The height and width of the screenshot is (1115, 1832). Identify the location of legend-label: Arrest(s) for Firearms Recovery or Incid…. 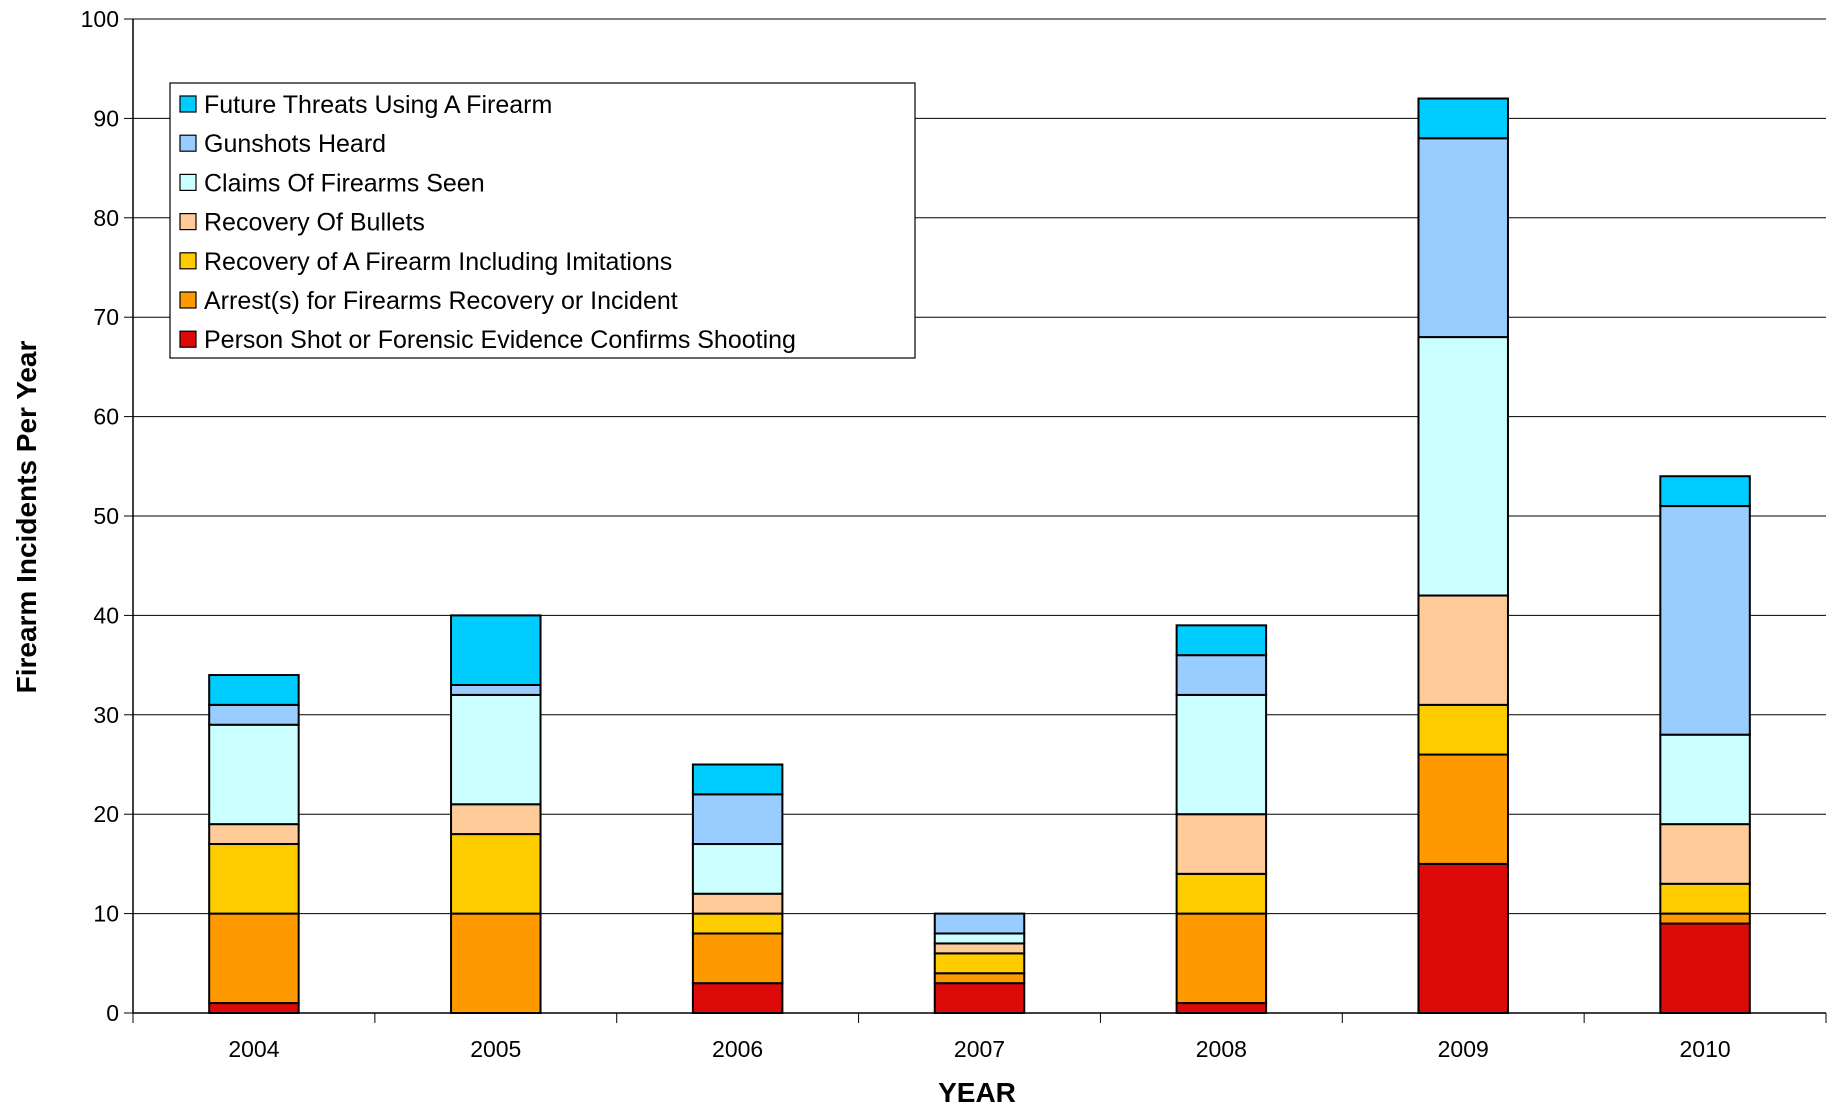
(441, 301).